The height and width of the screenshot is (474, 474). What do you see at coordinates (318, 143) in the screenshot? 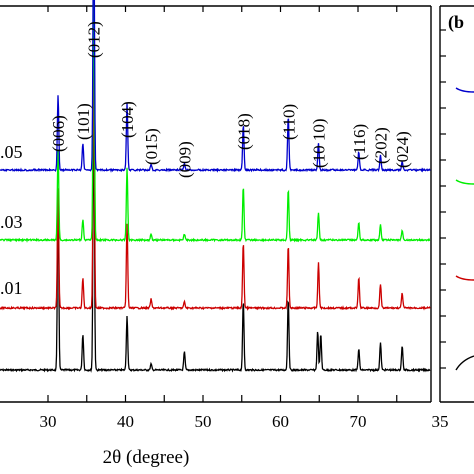
I see `peak-label-8: (10 10)` at bounding box center [318, 143].